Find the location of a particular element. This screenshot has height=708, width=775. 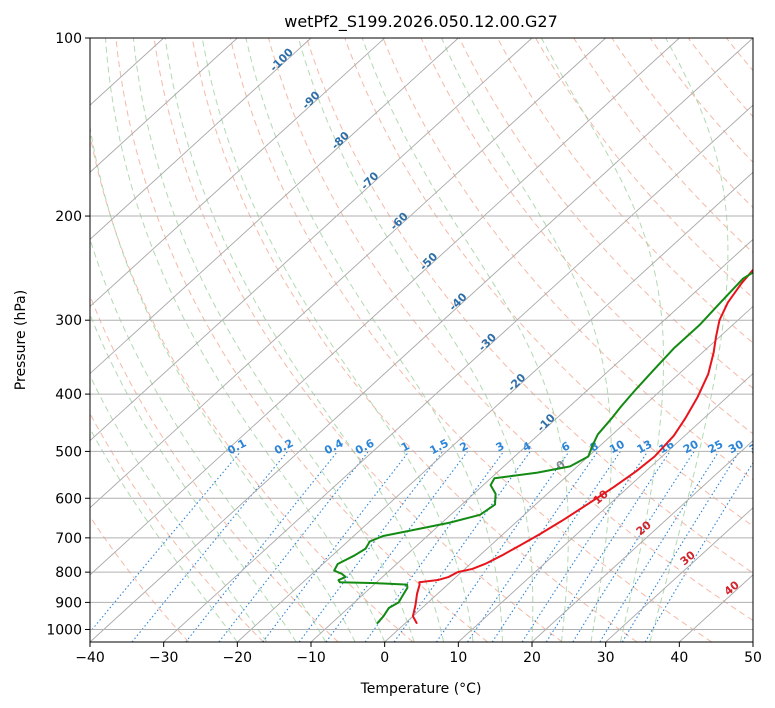

y-tick-label: 800 is located at coordinates (68, 573).